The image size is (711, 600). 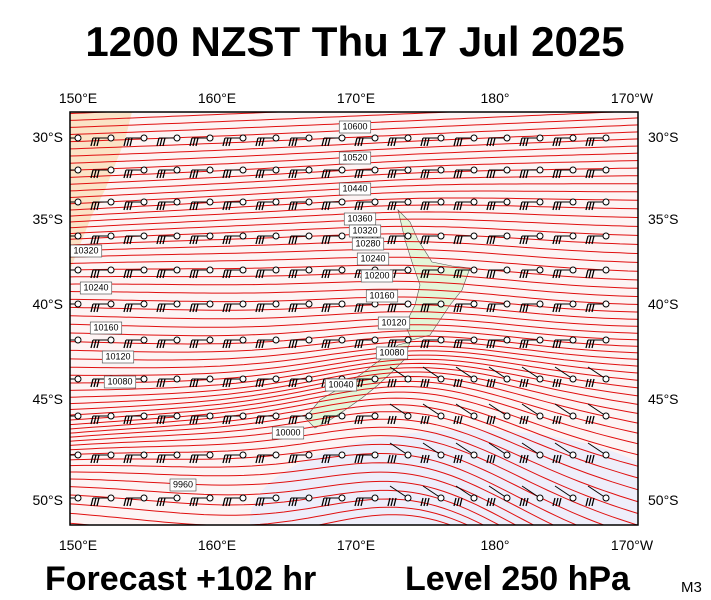 I want to click on contour-label: 9960, so click(x=183, y=484).